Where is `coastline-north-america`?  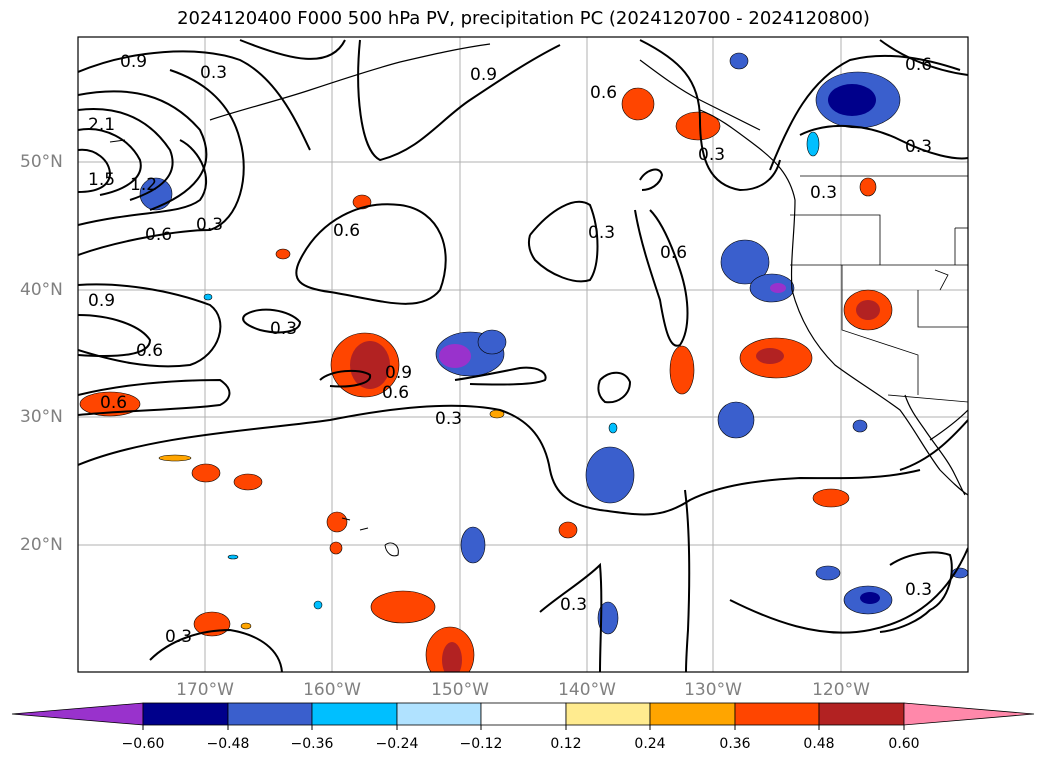
coastline-north-america is located at coordinates (833, 302).